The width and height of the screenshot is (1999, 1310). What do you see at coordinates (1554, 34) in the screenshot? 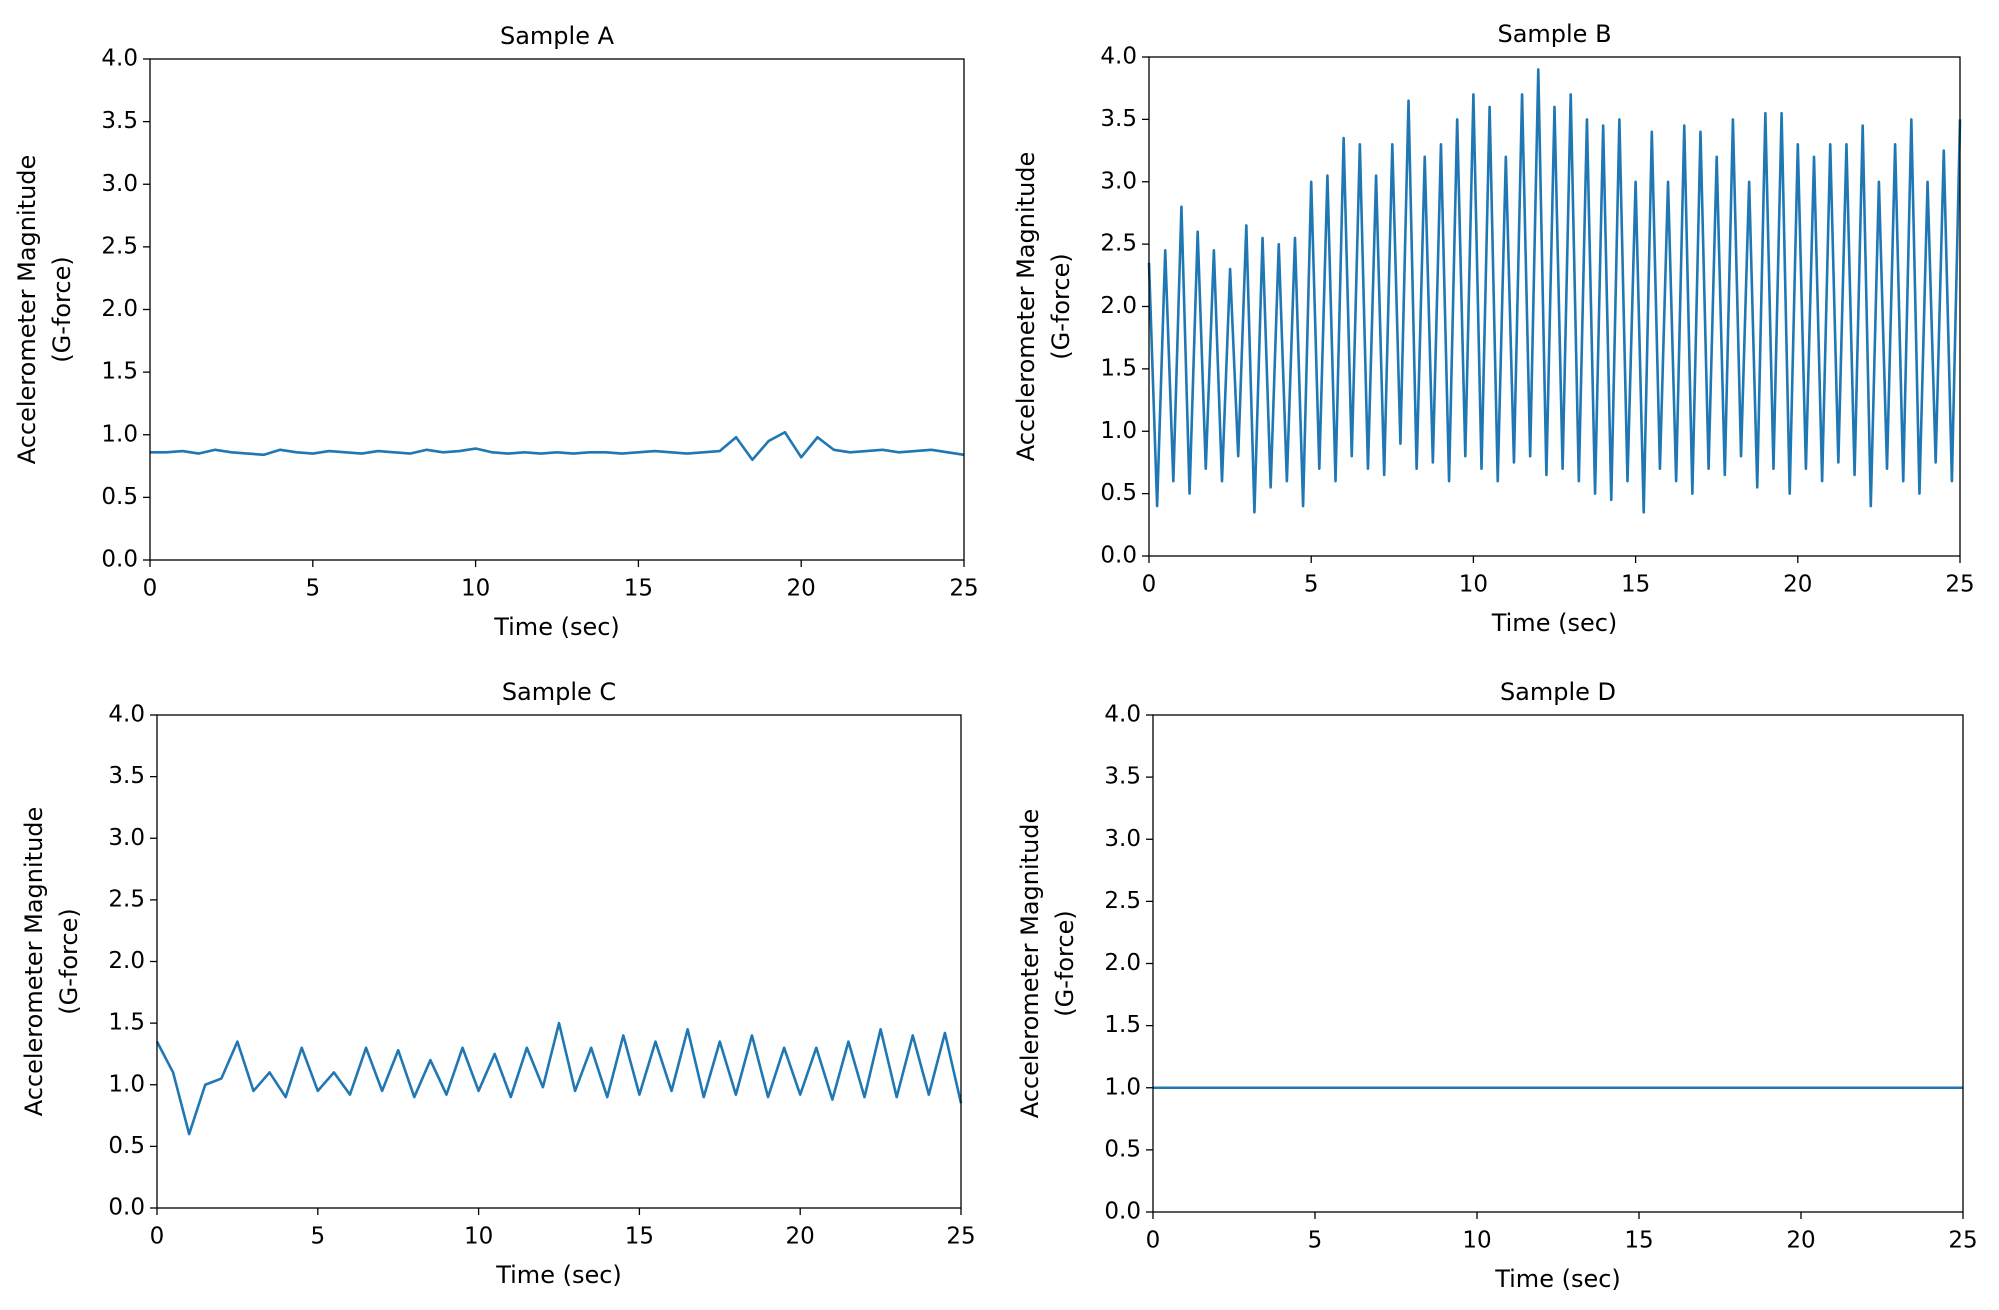
I see `chart-title: Sample B` at bounding box center [1554, 34].